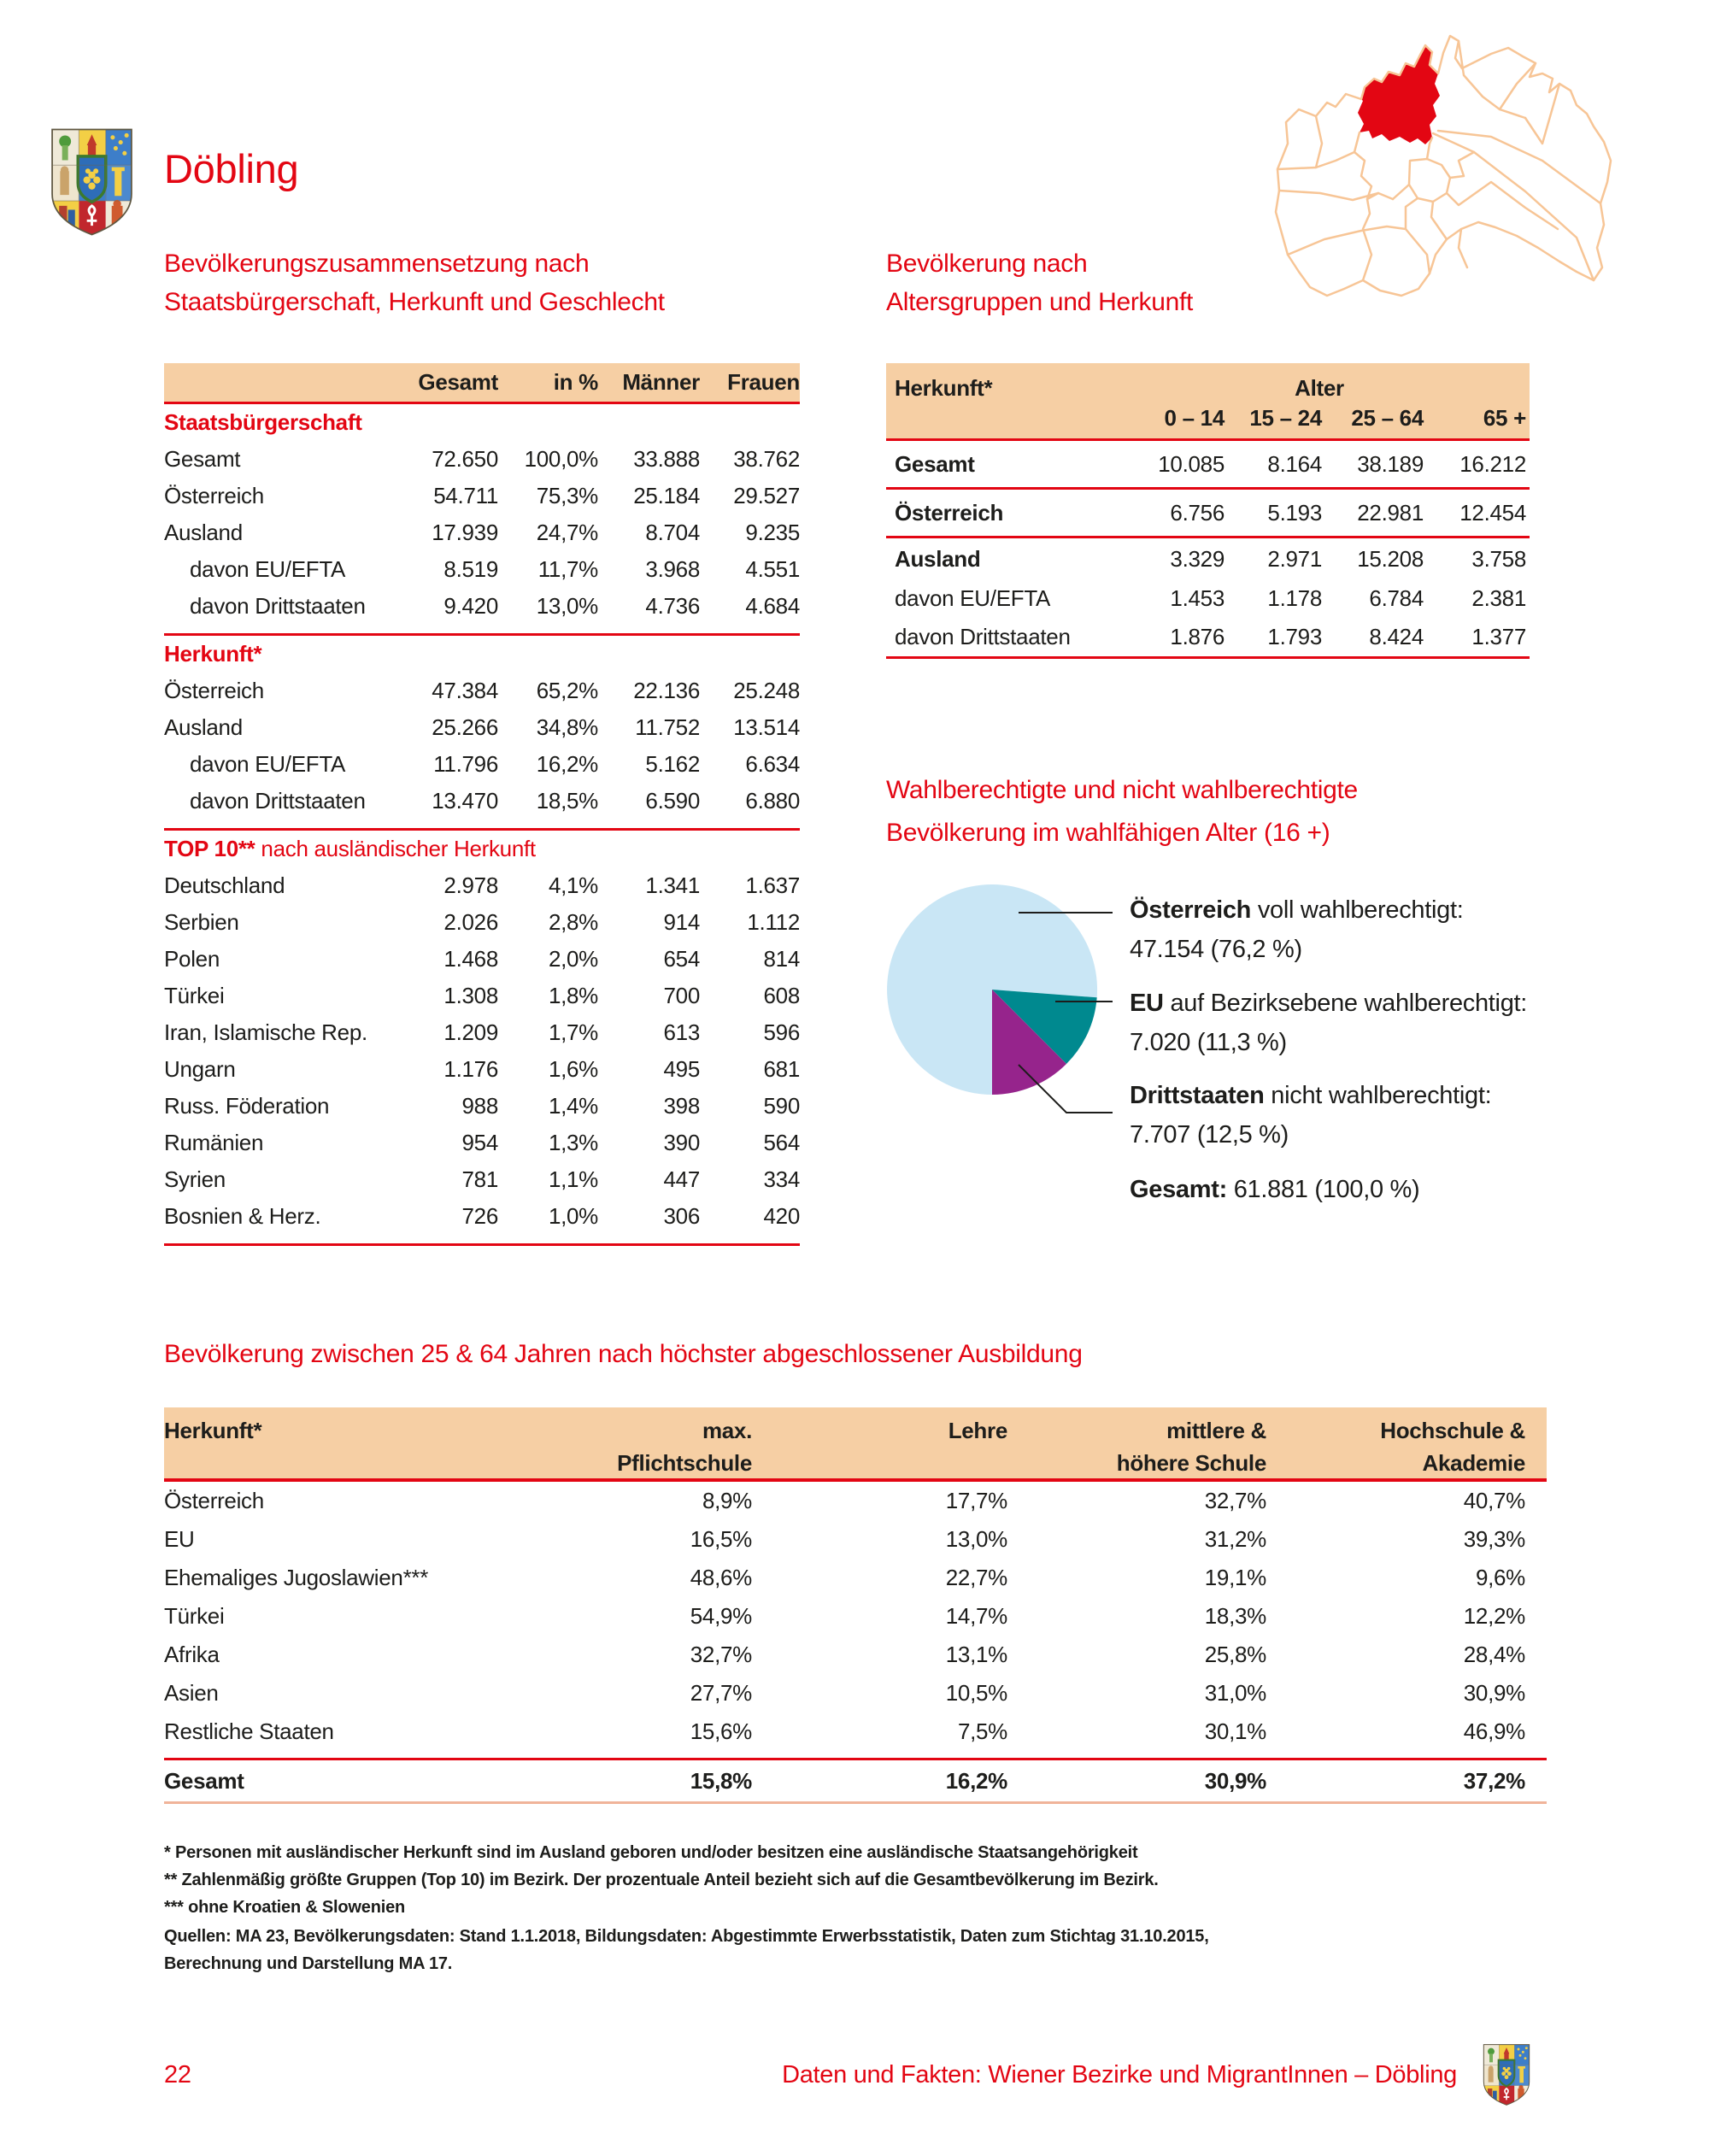 This screenshot has width=1709, height=2156. What do you see at coordinates (1295, 512) in the screenshot?
I see `cell-value: 5.193` at bounding box center [1295, 512].